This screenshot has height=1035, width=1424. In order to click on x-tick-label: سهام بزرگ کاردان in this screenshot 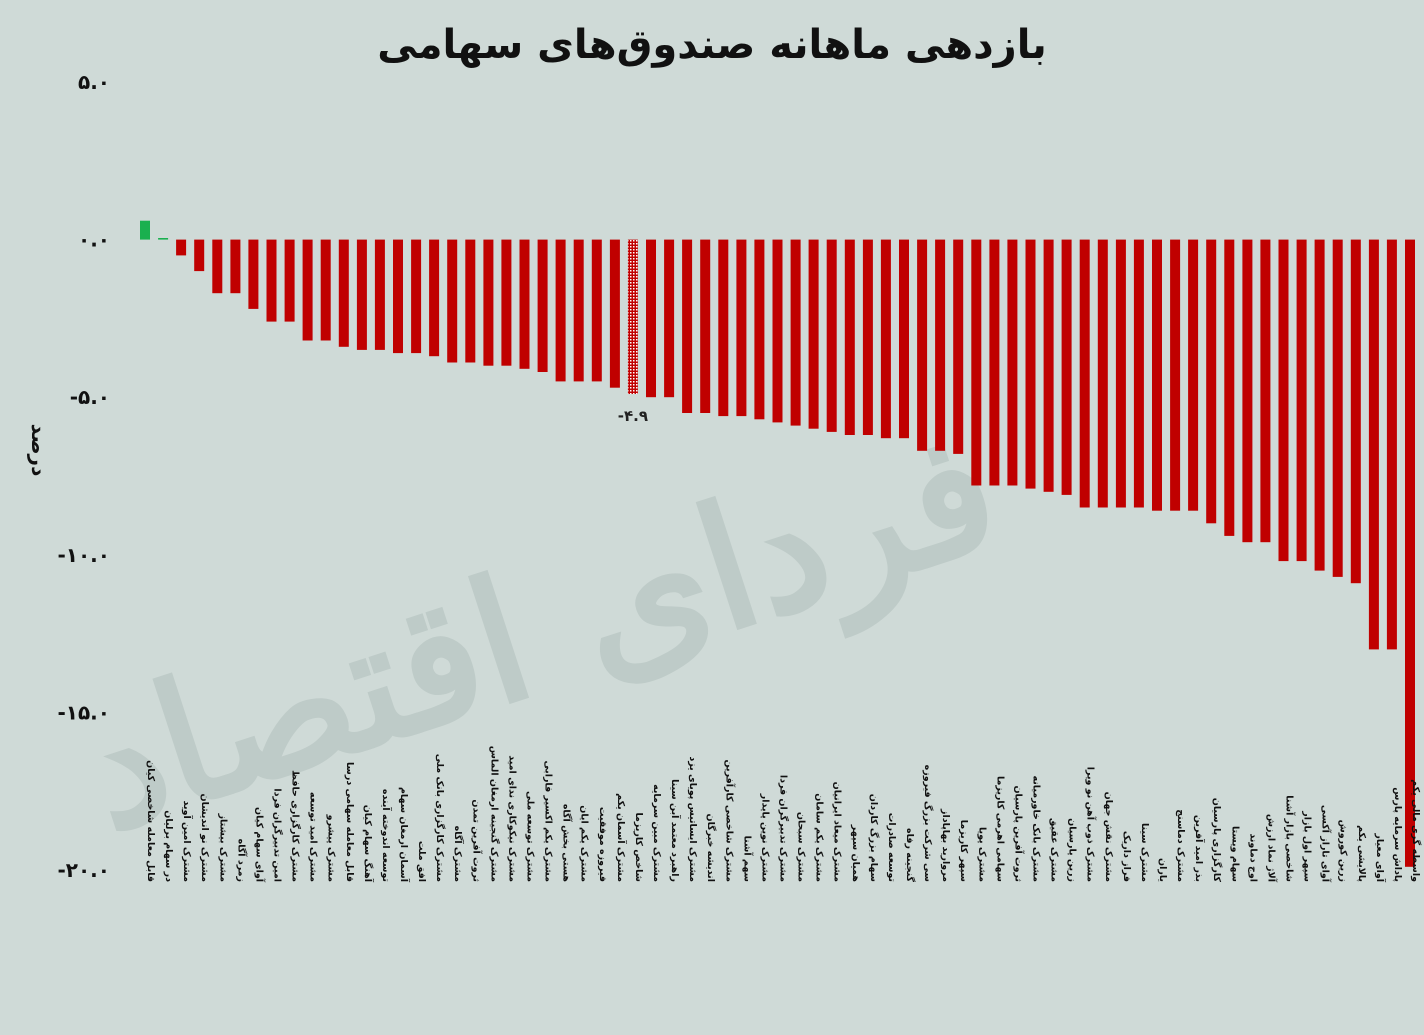, I will do `click(874, 838)`.